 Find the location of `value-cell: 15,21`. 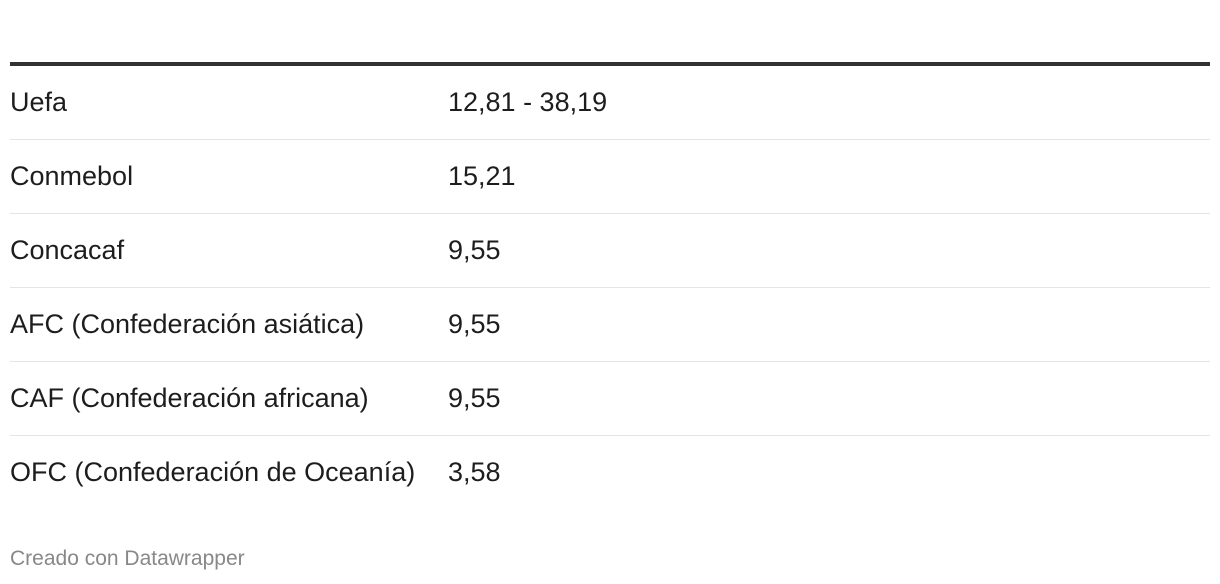

value-cell: 15,21 is located at coordinates (829, 176).